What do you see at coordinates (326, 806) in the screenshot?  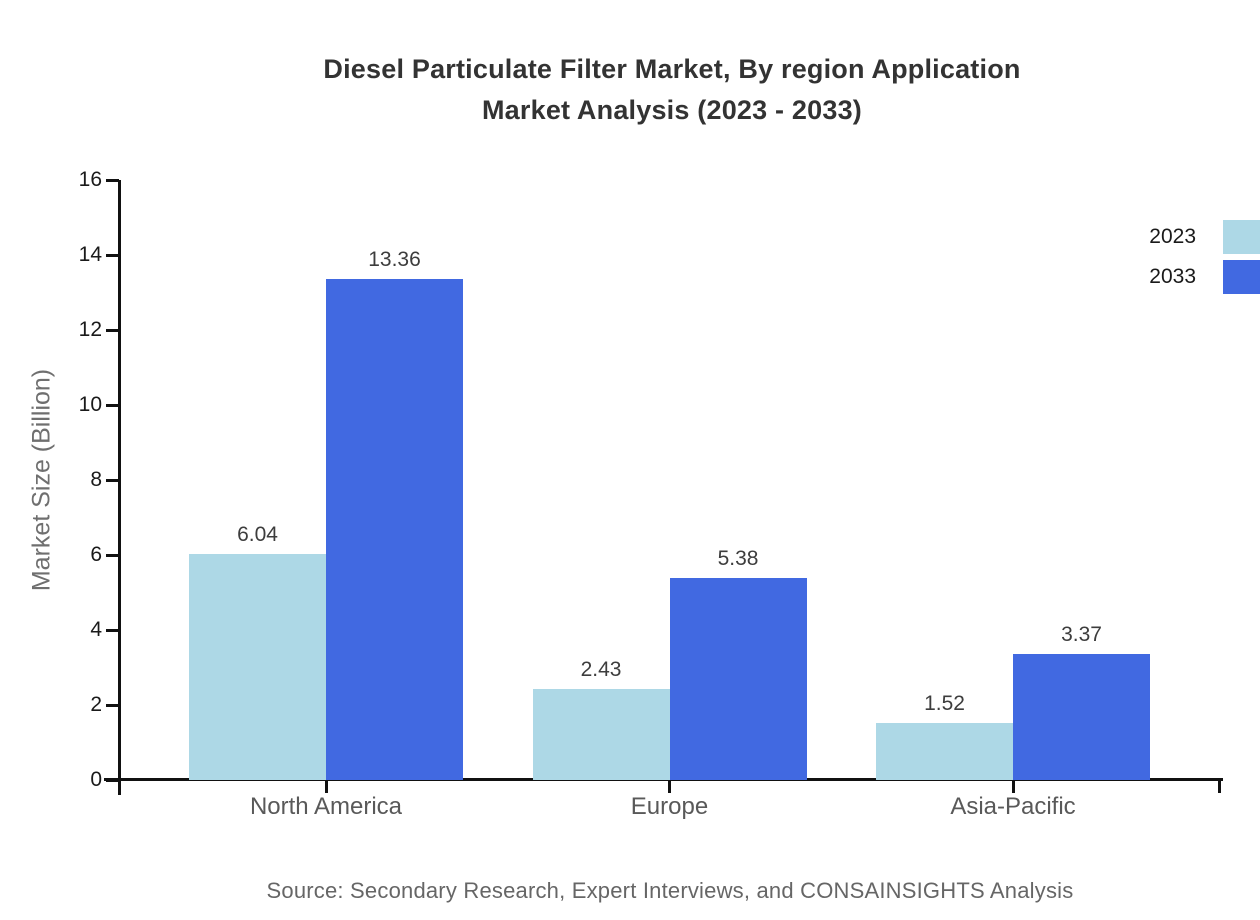 I see `x-category-label-north-america: North America` at bounding box center [326, 806].